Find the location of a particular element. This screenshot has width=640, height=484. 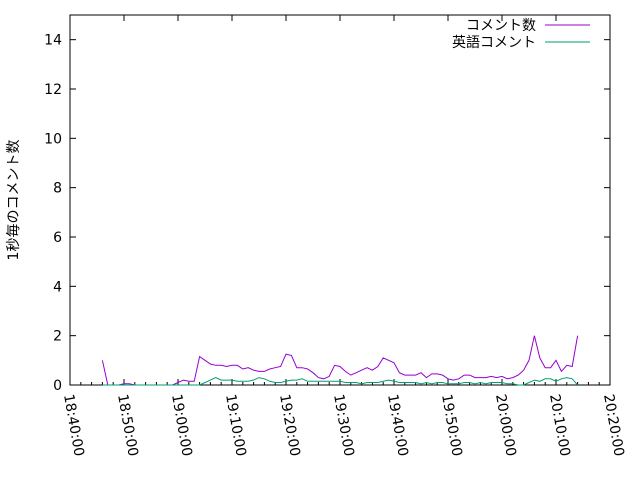

y-tick-label: 12 is located at coordinates (53, 90).